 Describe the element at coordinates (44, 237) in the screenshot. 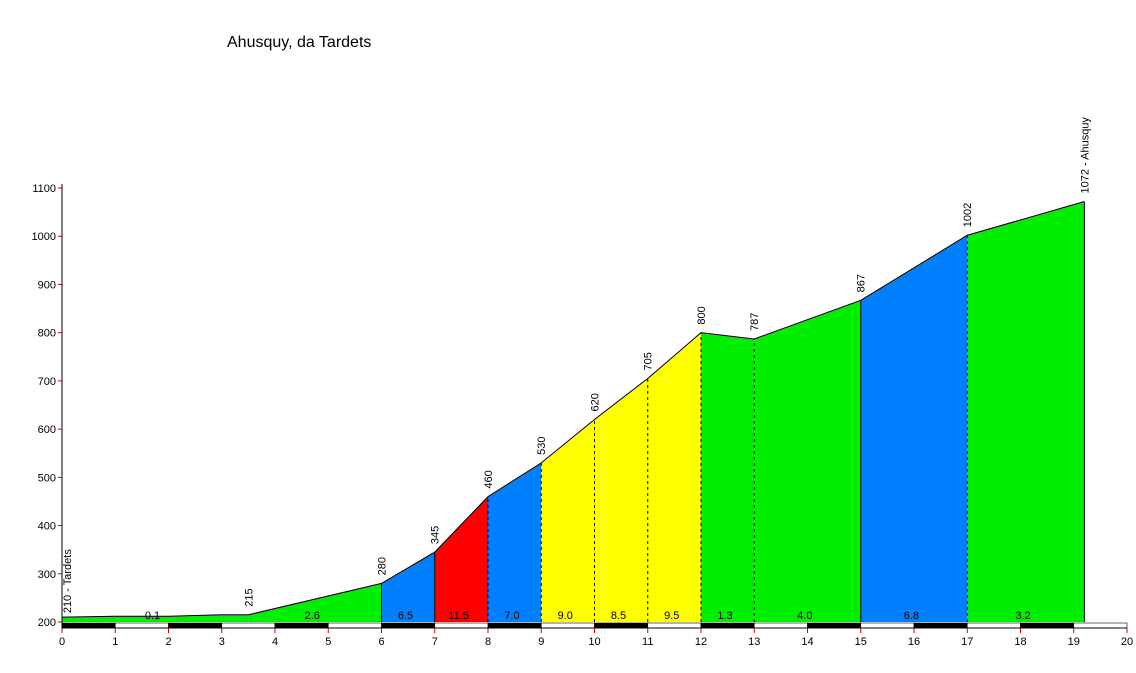

I see `y-tick-label-1000: 1000` at that location.